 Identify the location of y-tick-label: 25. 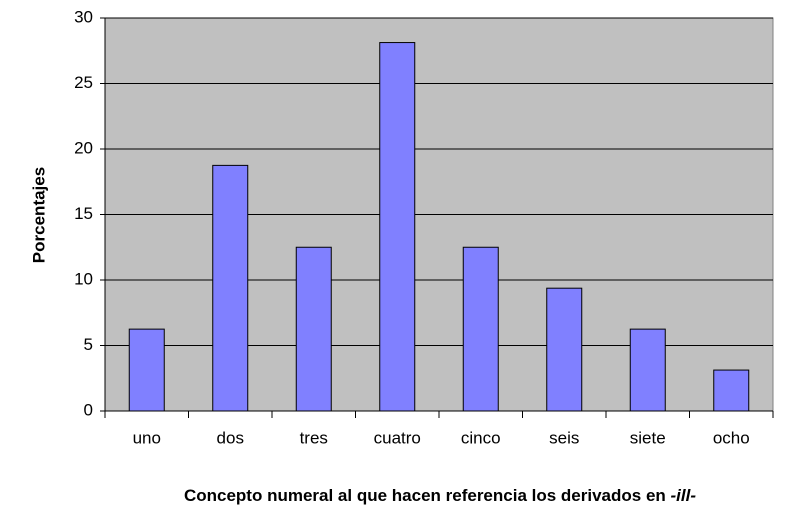
(83, 82).